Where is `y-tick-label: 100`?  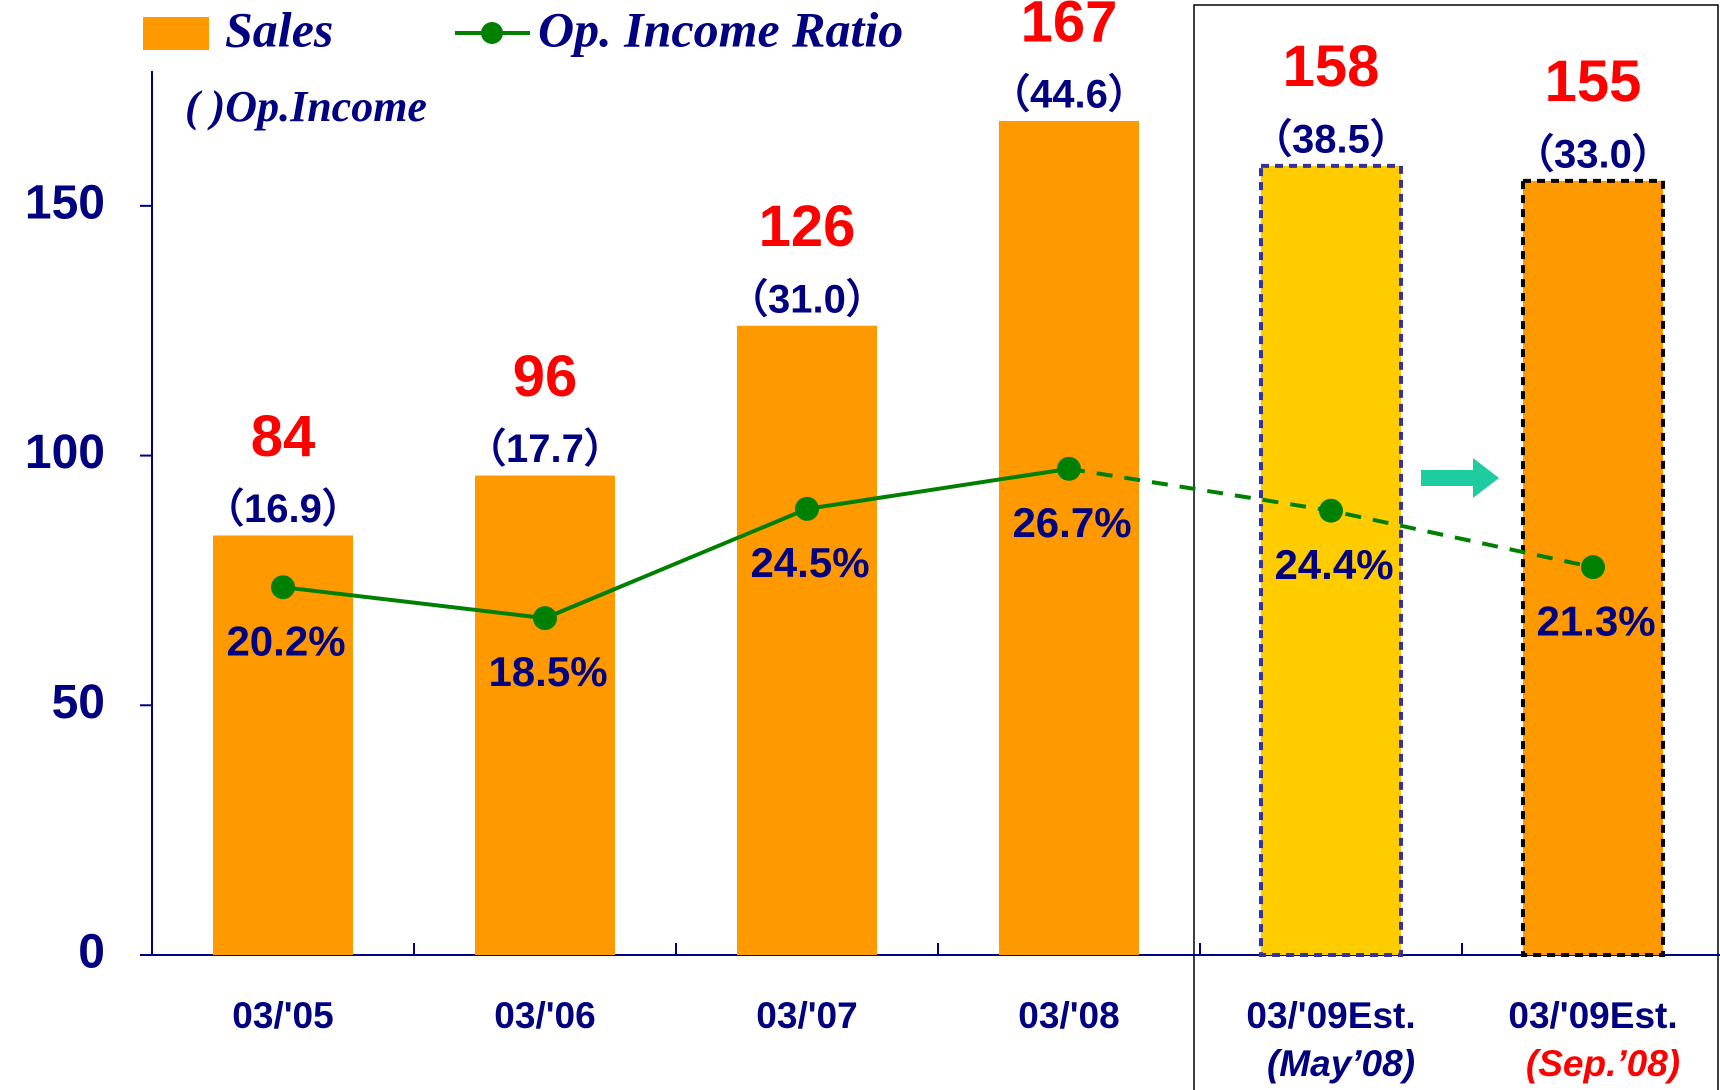 y-tick-label: 100 is located at coordinates (65, 452).